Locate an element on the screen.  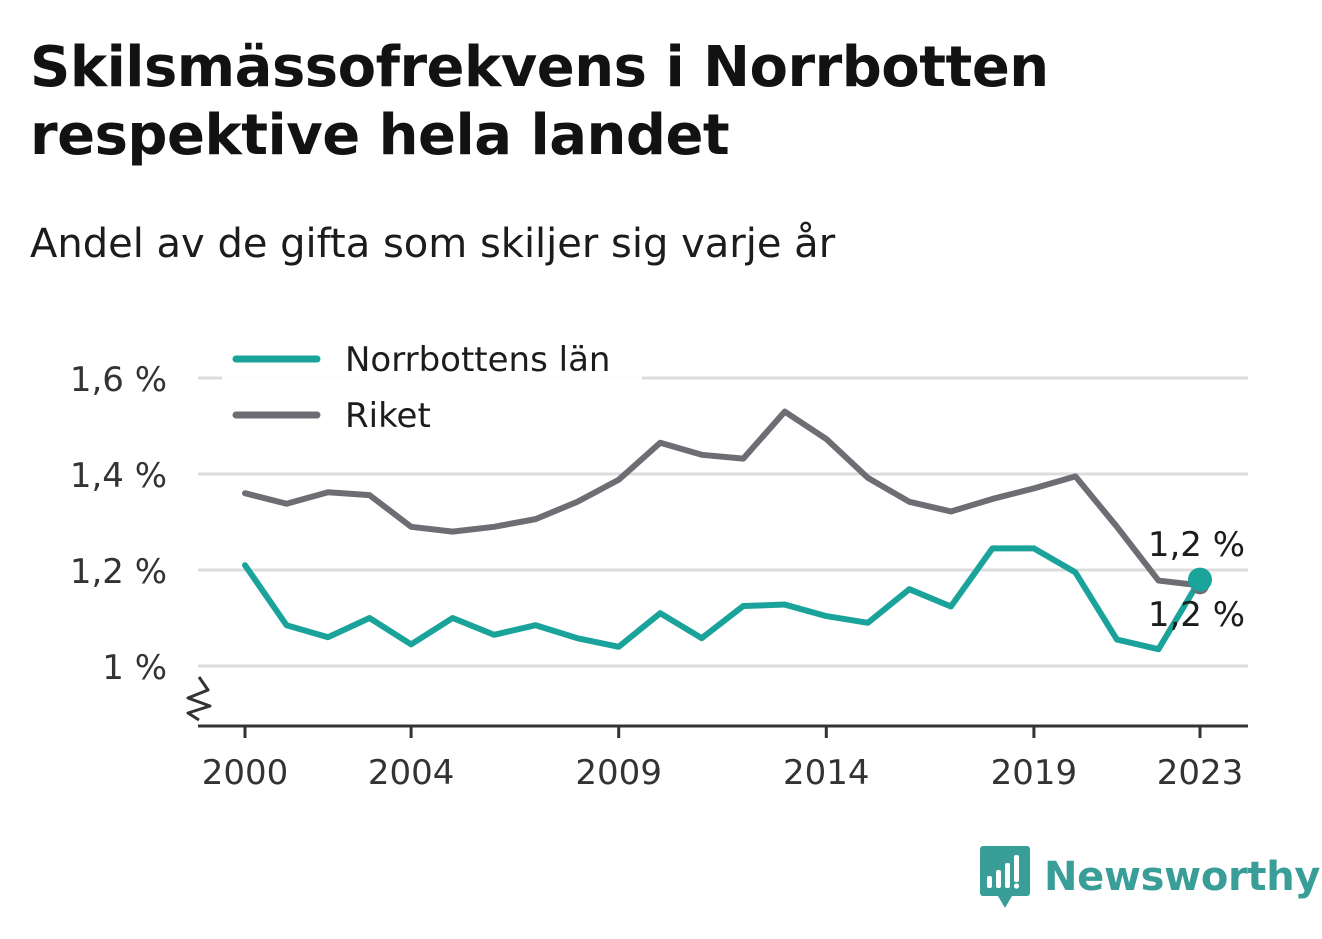
end-label-norrbotten: 1,2 % is located at coordinates (1196, 615).